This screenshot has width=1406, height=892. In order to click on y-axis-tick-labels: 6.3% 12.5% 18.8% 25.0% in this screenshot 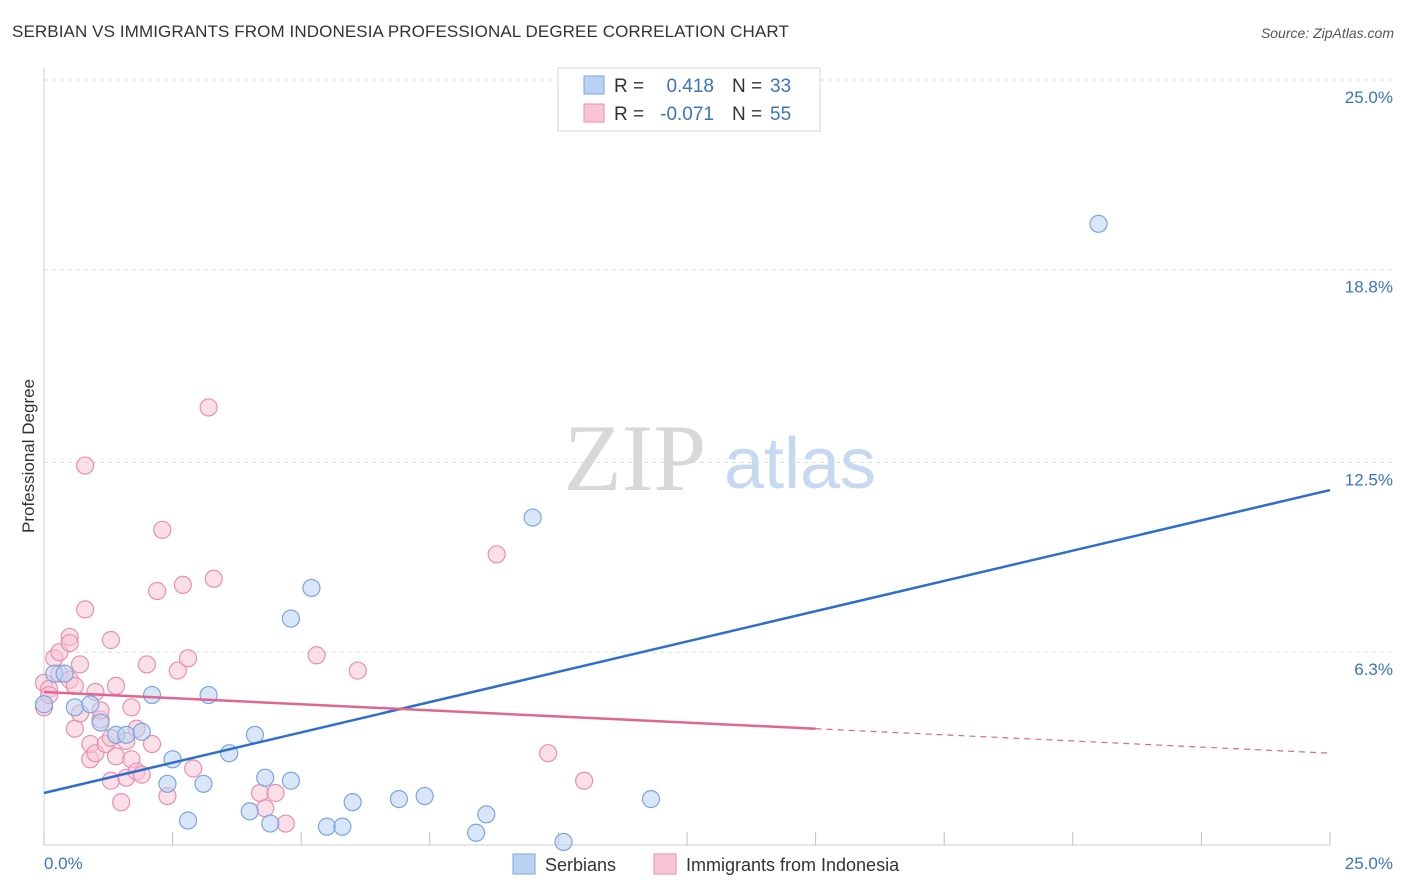, I will do `click(1369, 383)`.